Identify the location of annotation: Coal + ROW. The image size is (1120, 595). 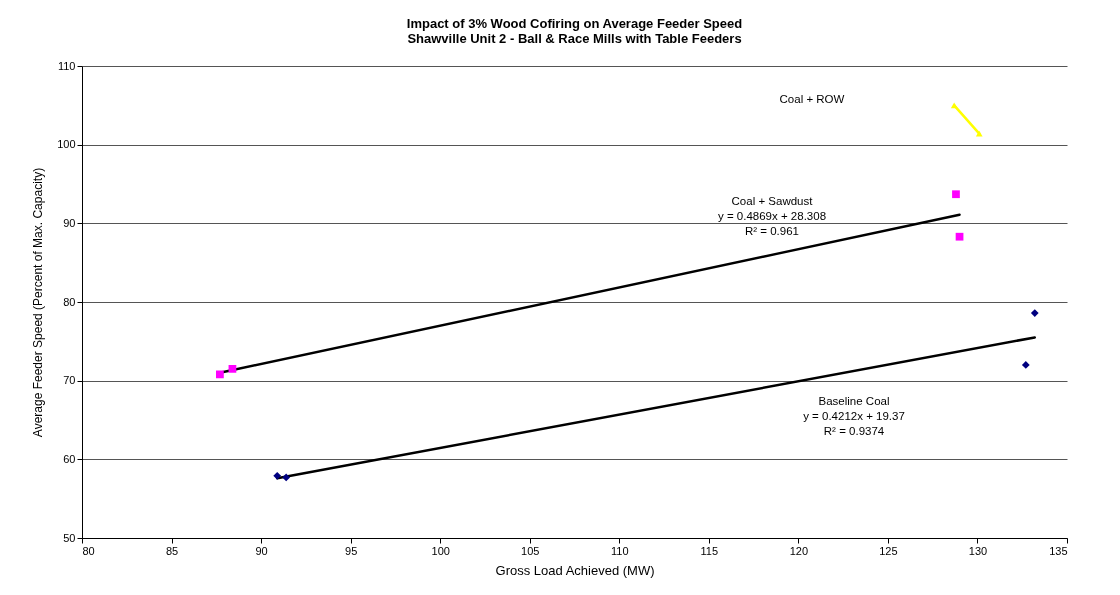
(812, 99).